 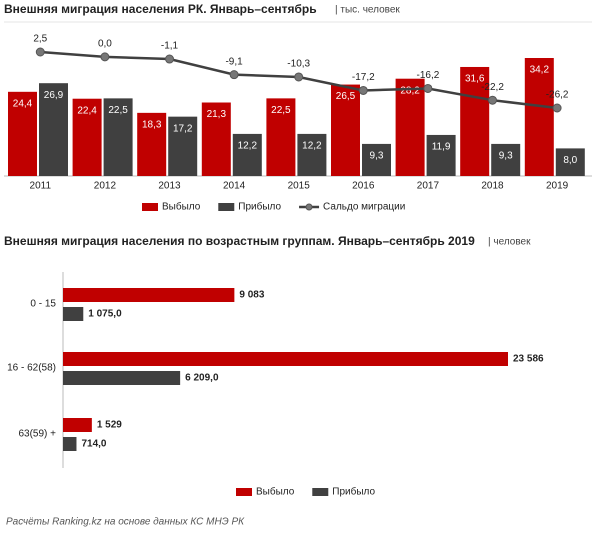 I want to click on bar-label: 26,5, so click(x=346, y=96).